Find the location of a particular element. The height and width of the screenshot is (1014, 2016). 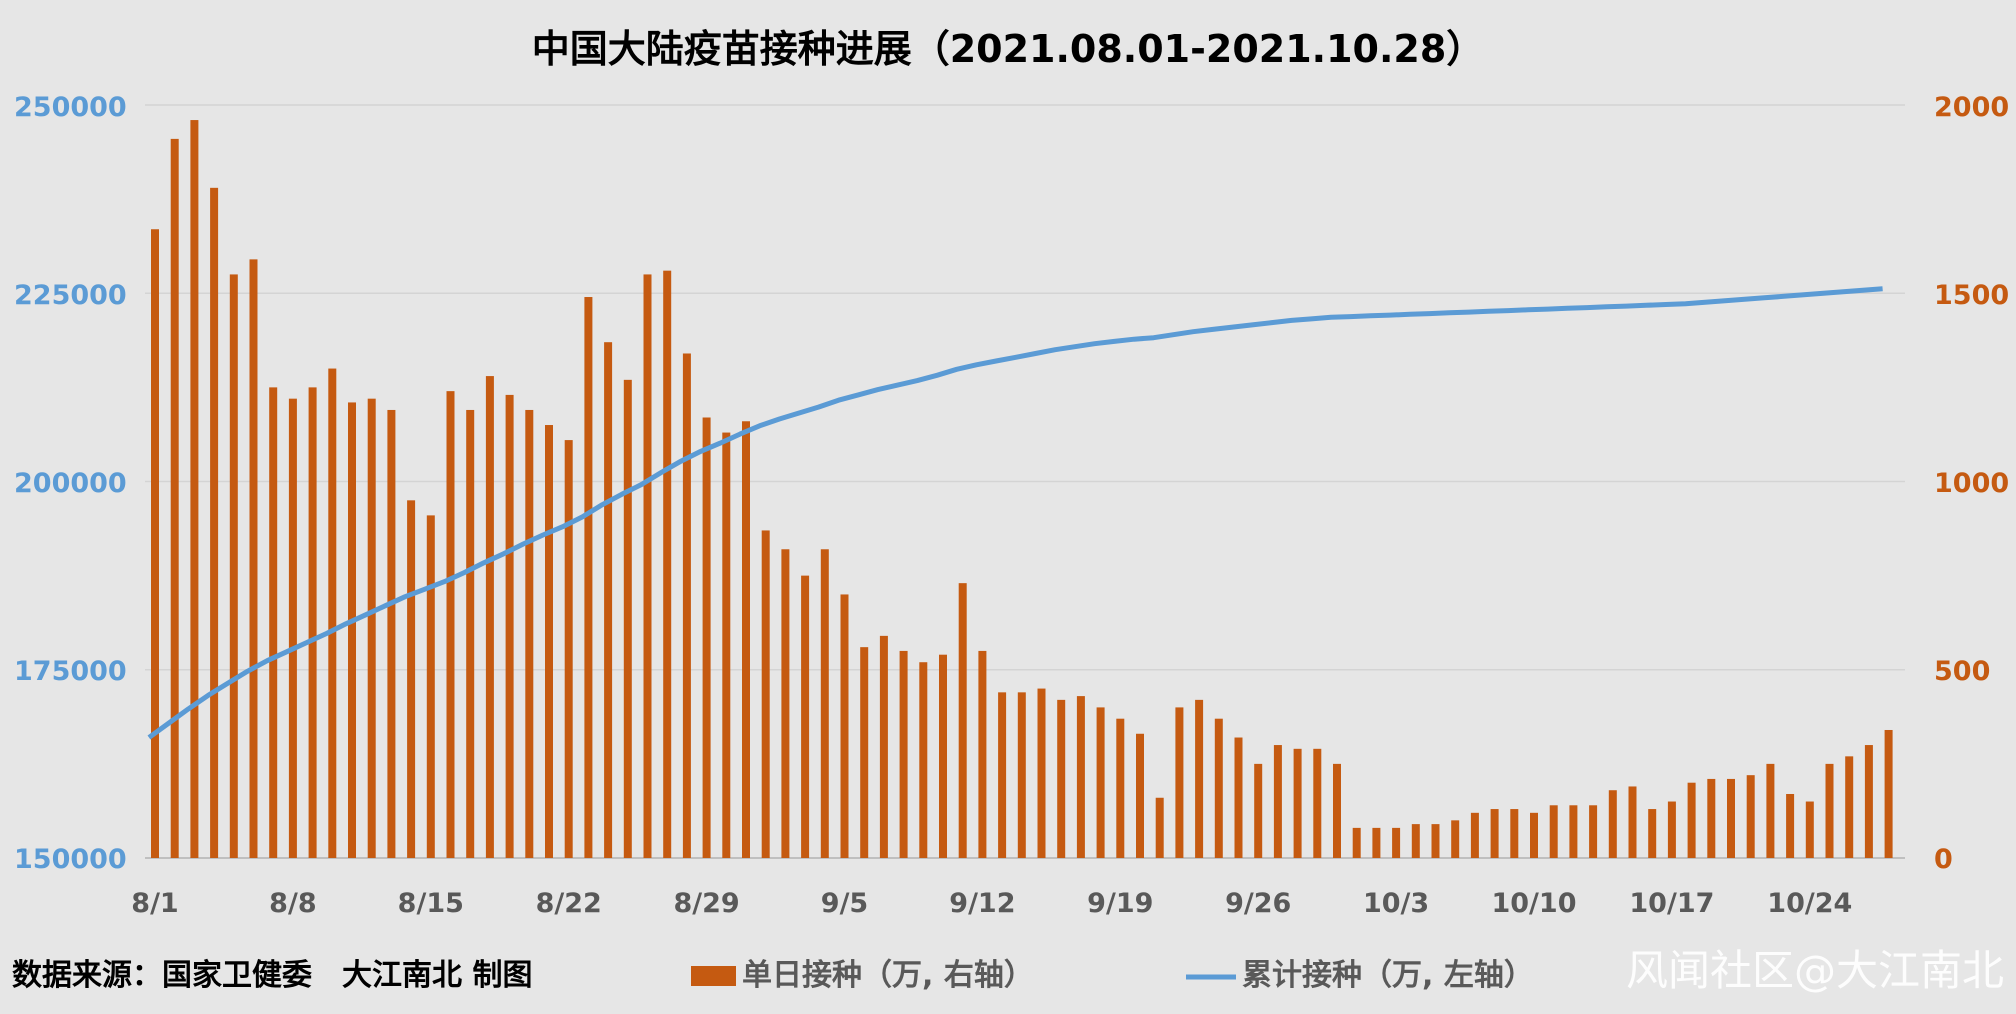

left-y-tick: 250000 is located at coordinates (70, 107).